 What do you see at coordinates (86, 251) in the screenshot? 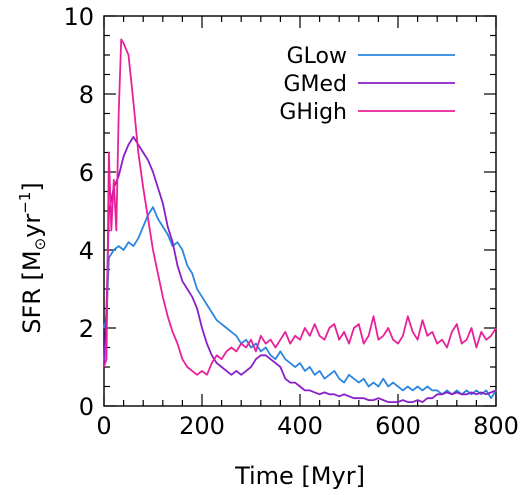
I see `y-tick-label: 4` at bounding box center [86, 251].